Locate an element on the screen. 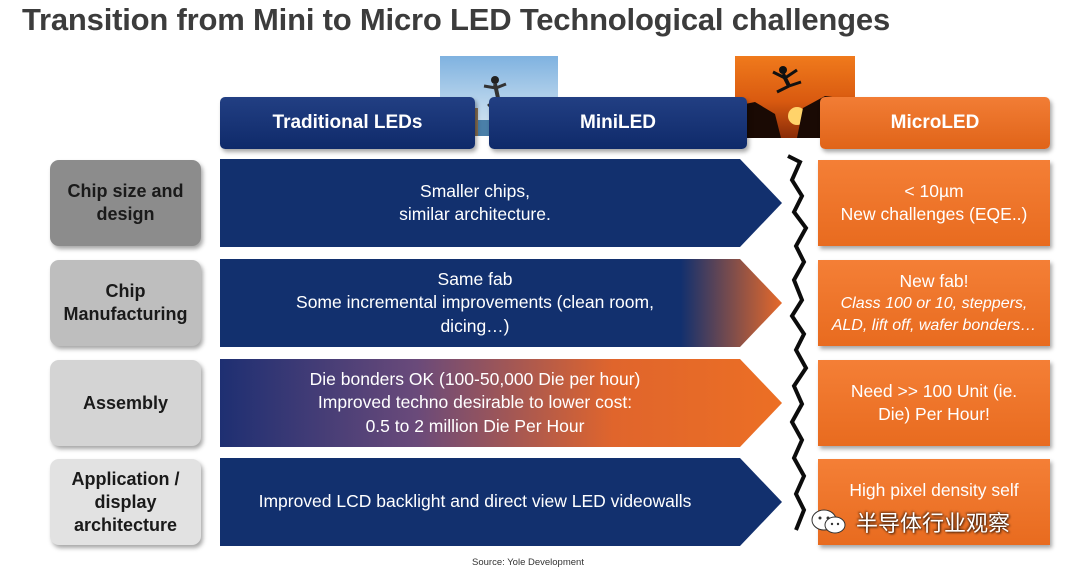  arrow-text-line: Improved techno desirable to lower cost: is located at coordinates (475, 402).